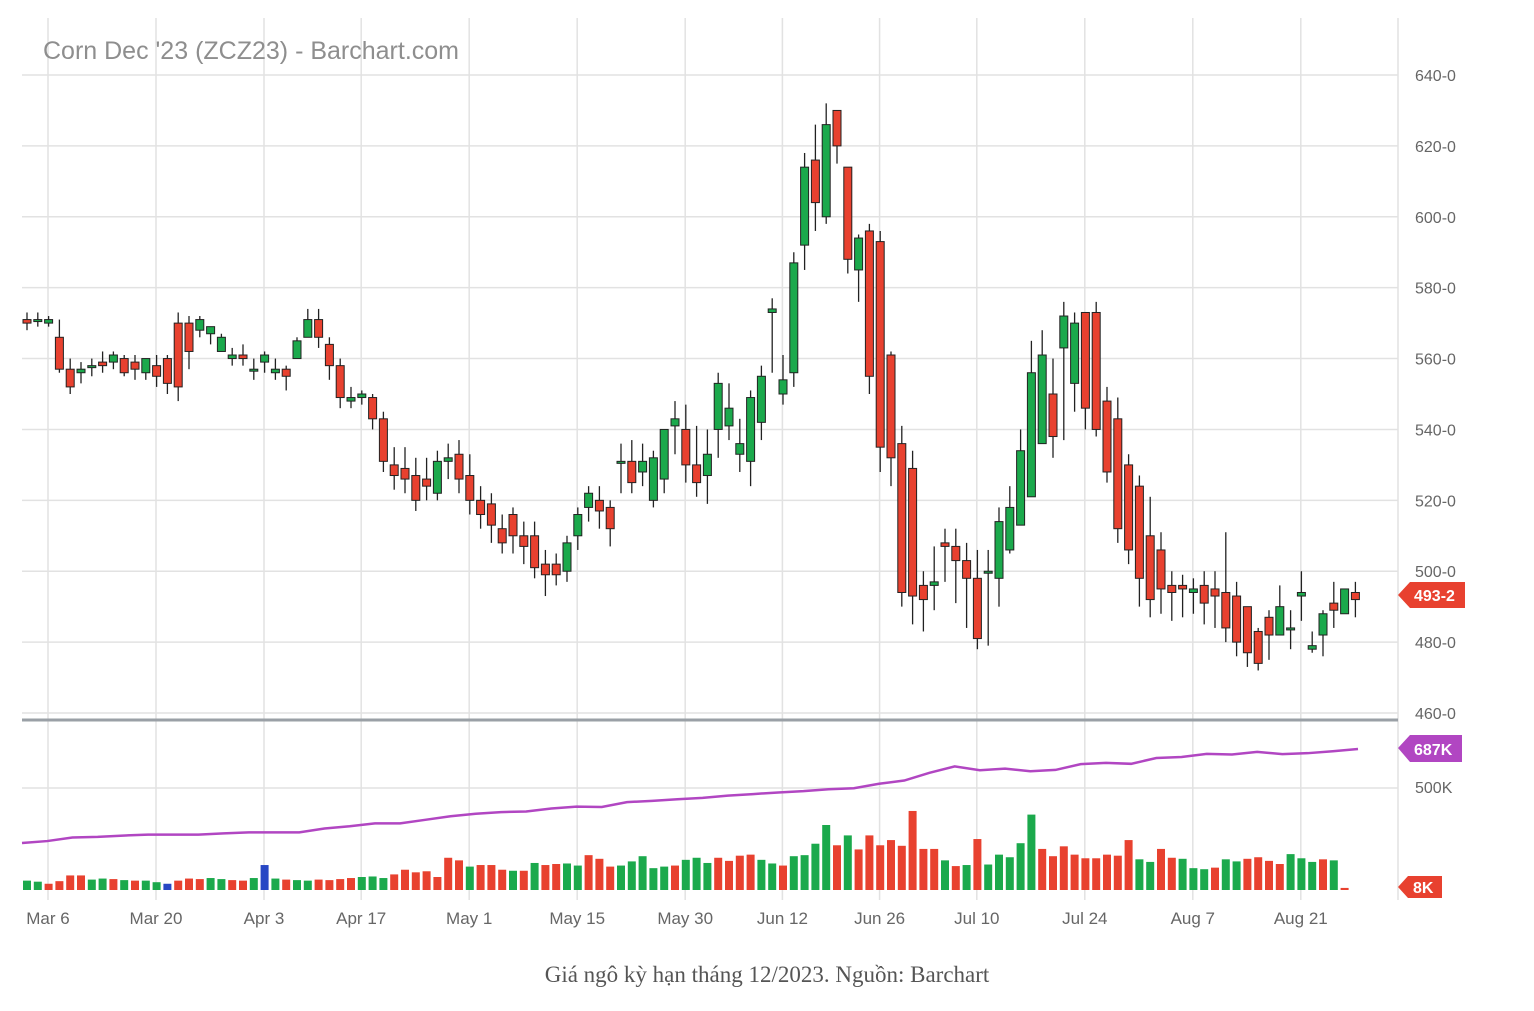  Describe the element at coordinates (469, 918) in the screenshot. I see `x-tick-label: May 1` at that location.